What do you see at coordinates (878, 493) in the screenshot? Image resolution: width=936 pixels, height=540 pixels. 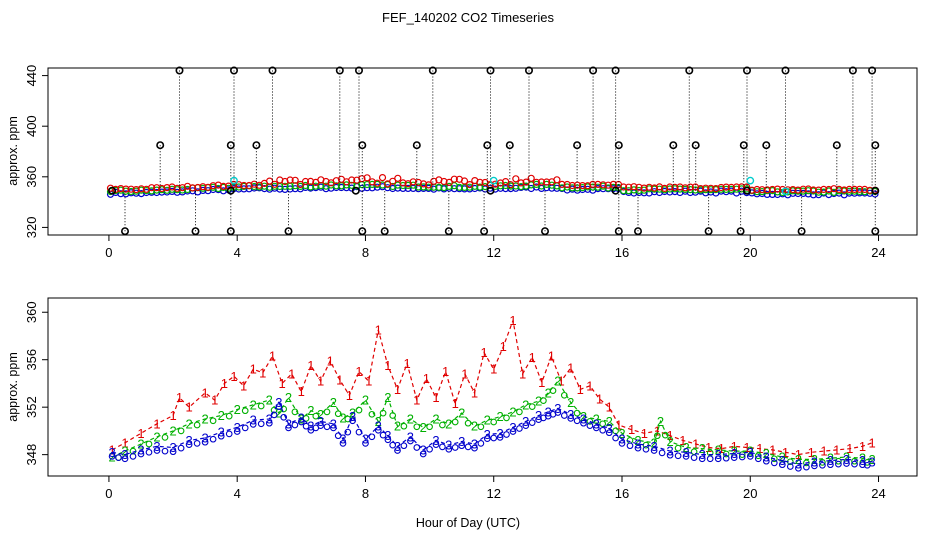 I see `x-tick-label: 24` at bounding box center [878, 493].